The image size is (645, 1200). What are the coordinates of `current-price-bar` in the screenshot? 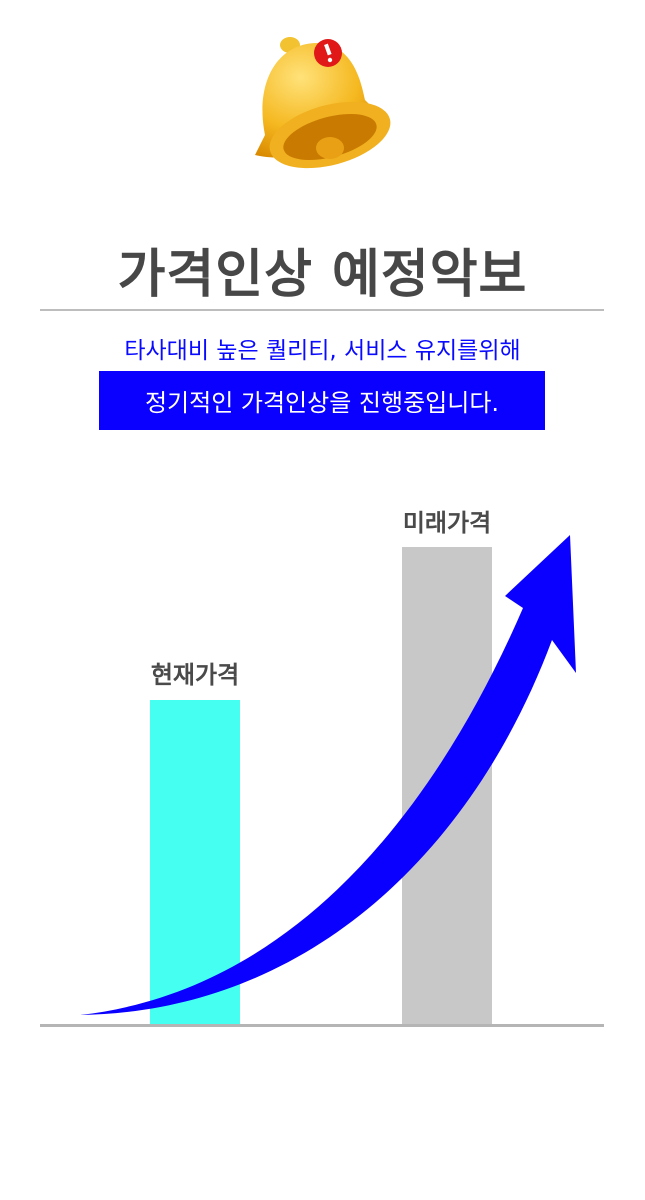 It's located at (195, 862).